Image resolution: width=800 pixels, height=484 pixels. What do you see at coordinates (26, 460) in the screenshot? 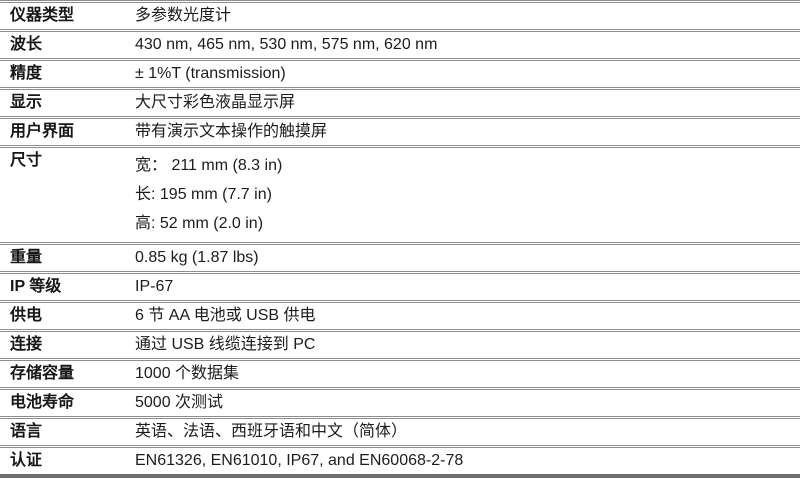
I see `row-label: 认证` at bounding box center [26, 460].